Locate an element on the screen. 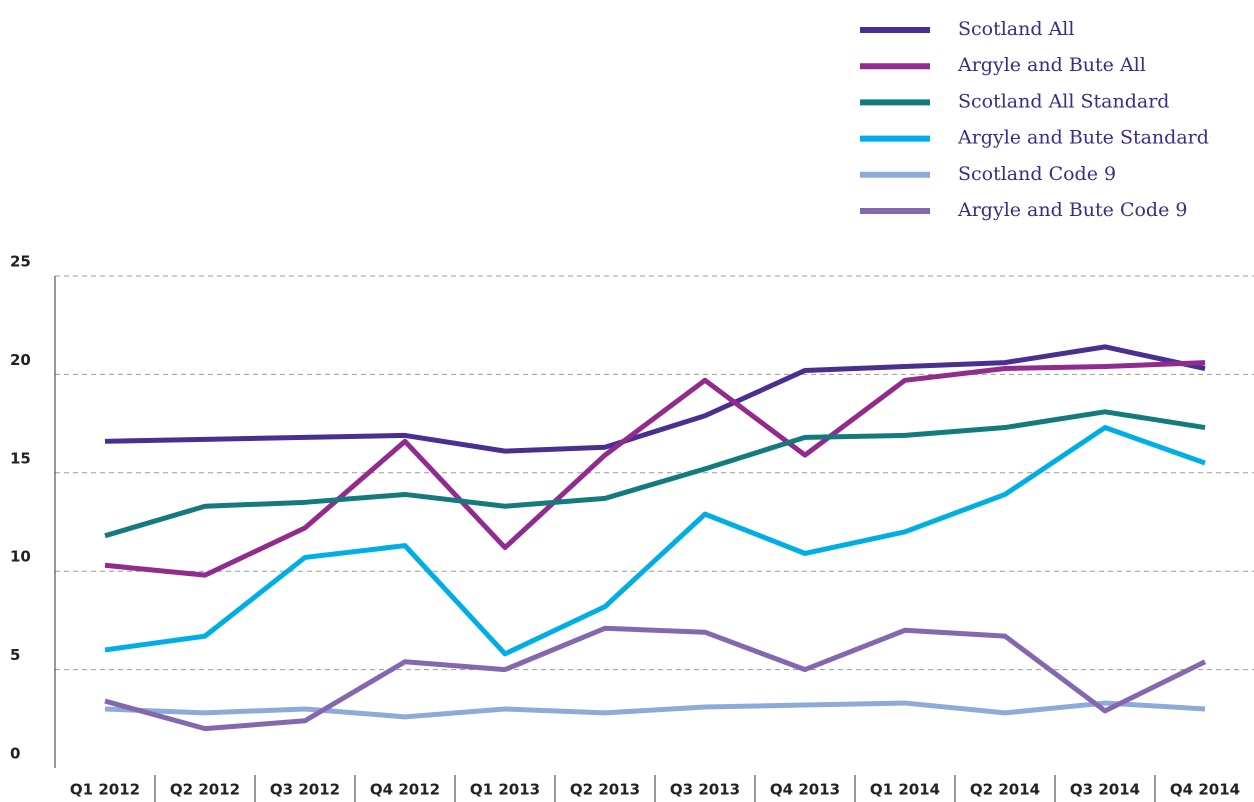 Image resolution: width=1254 pixels, height=802 pixels. y-tick-label: 20 is located at coordinates (20, 360).